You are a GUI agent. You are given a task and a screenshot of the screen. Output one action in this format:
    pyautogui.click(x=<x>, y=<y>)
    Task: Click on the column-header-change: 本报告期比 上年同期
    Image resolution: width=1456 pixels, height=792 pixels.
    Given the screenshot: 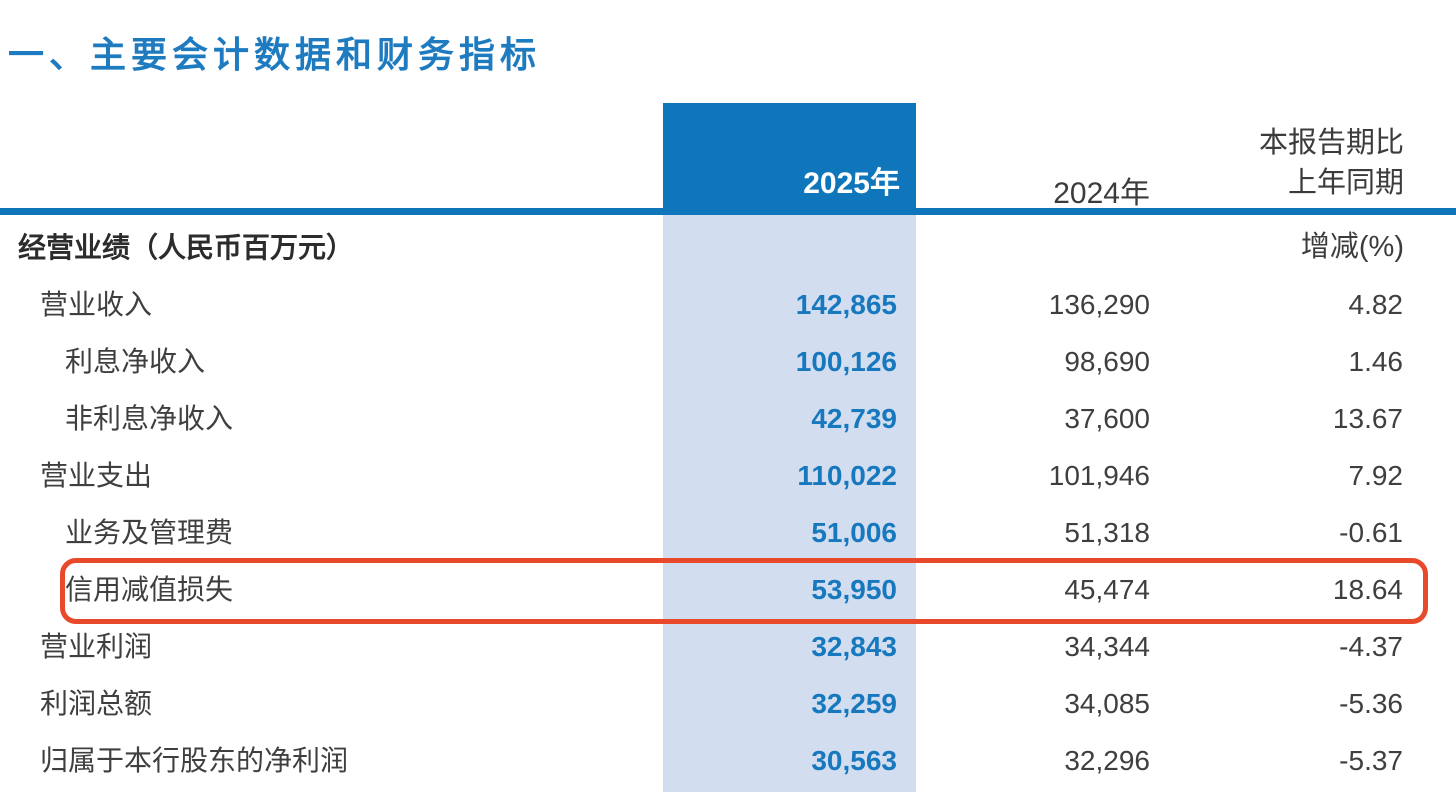 What is the action you would take?
    pyautogui.click(x=702, y=163)
    